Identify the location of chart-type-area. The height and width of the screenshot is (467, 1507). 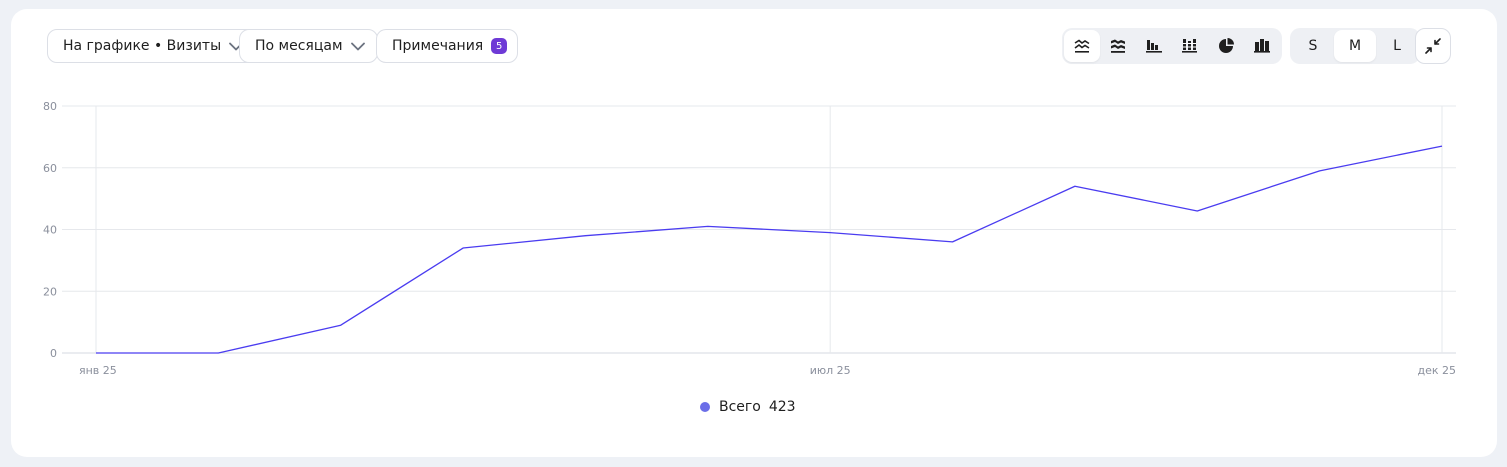
(1118, 46).